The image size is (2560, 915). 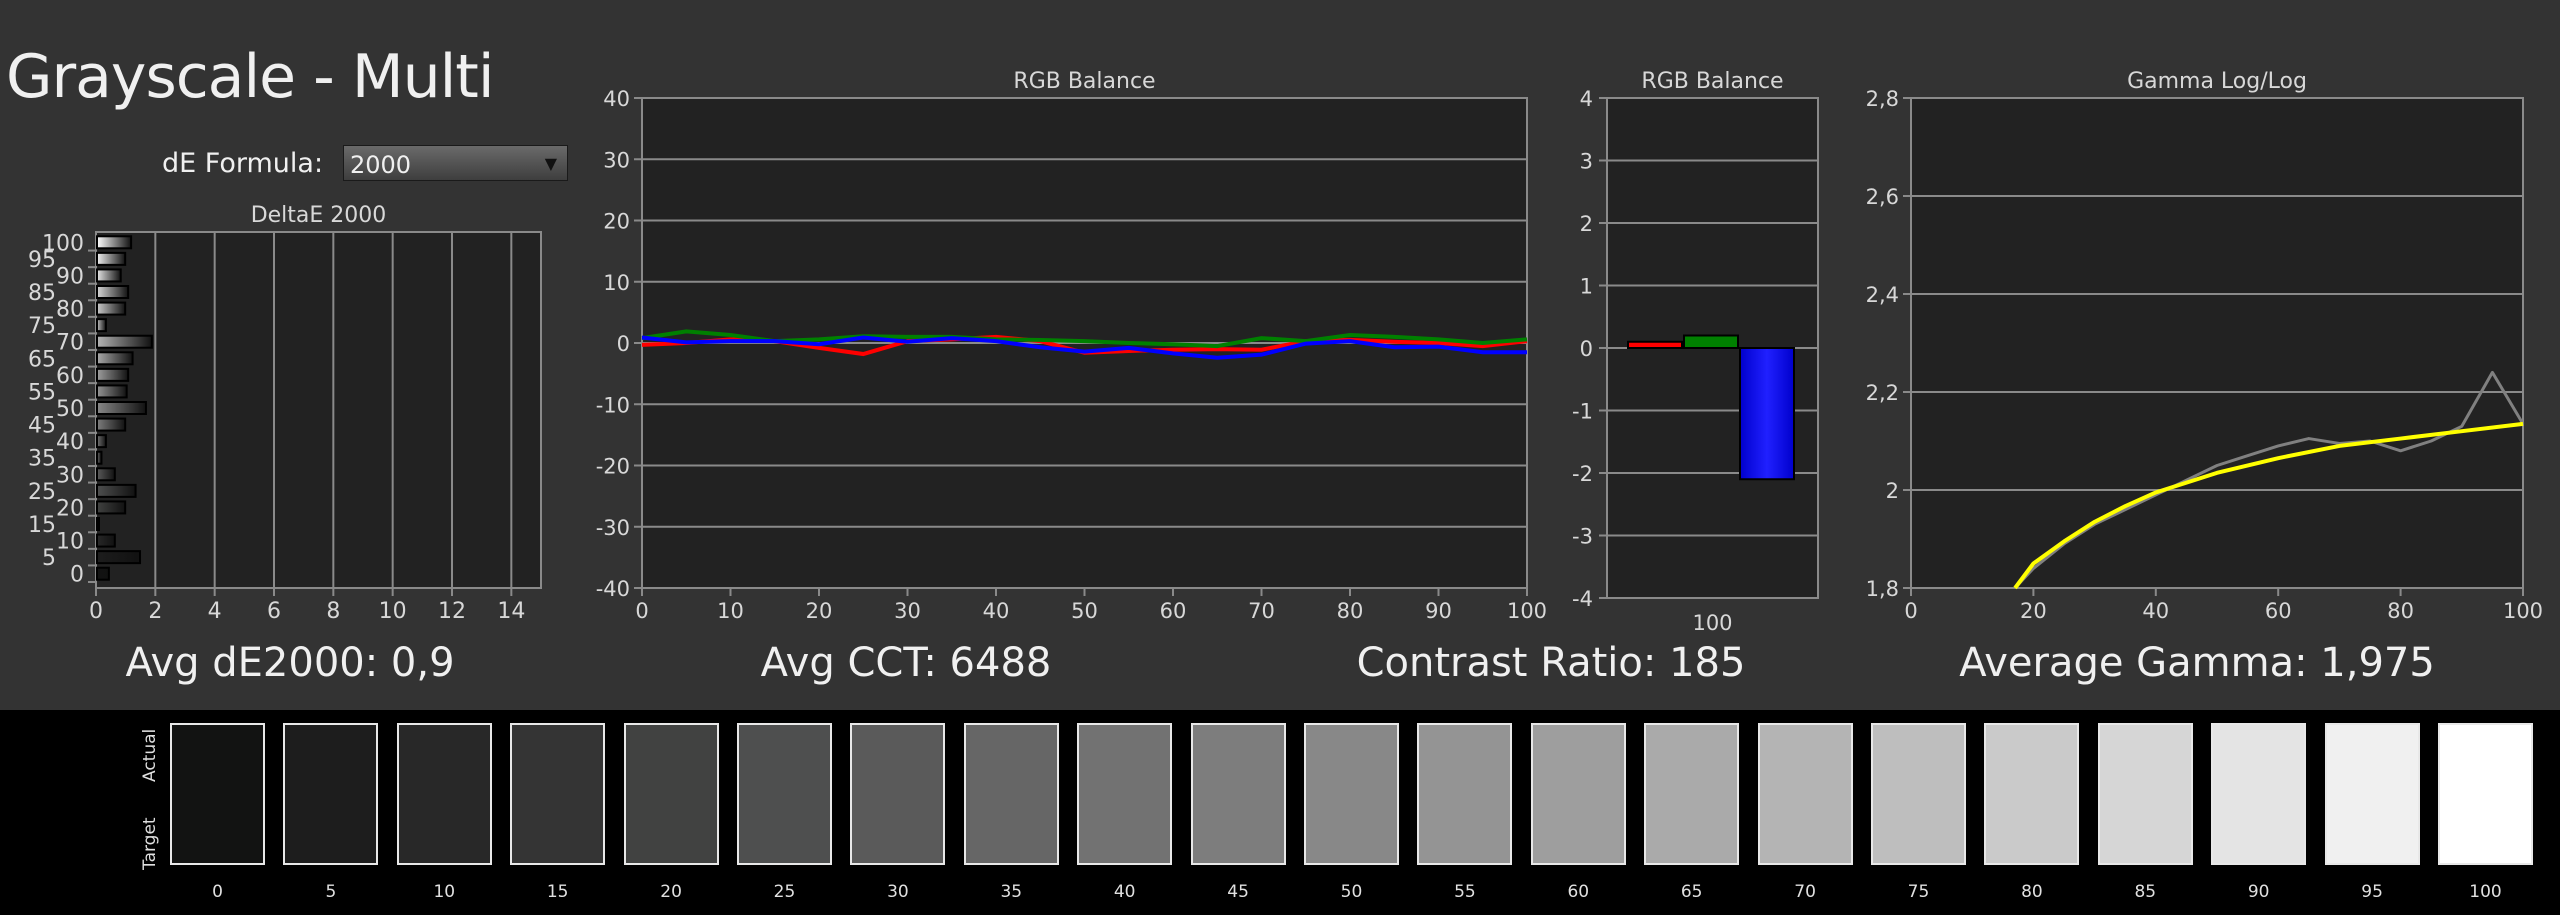 I want to click on avg-gamma-readout: Average Gamma: 1,975, so click(x=2197, y=663).